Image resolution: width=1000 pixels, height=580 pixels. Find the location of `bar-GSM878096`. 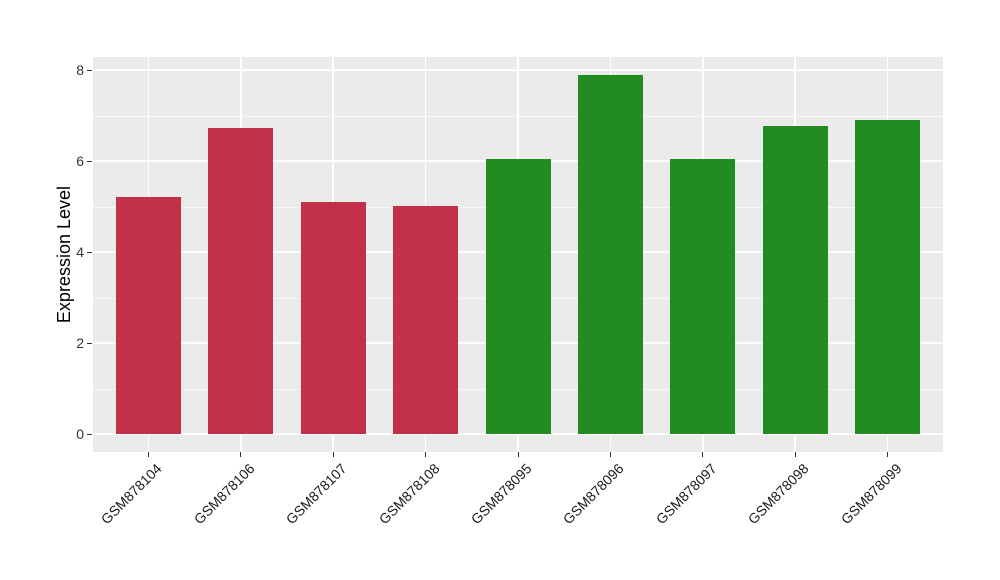

bar-GSM878096 is located at coordinates (610, 254).